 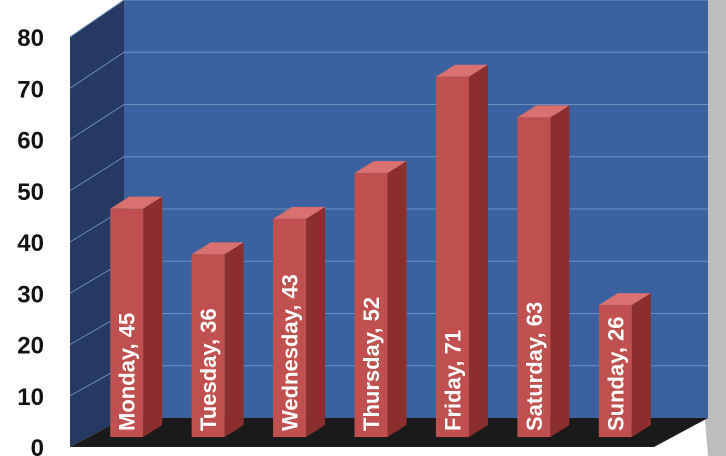 I want to click on bar-data-label: Friday, 71, so click(x=452, y=380).